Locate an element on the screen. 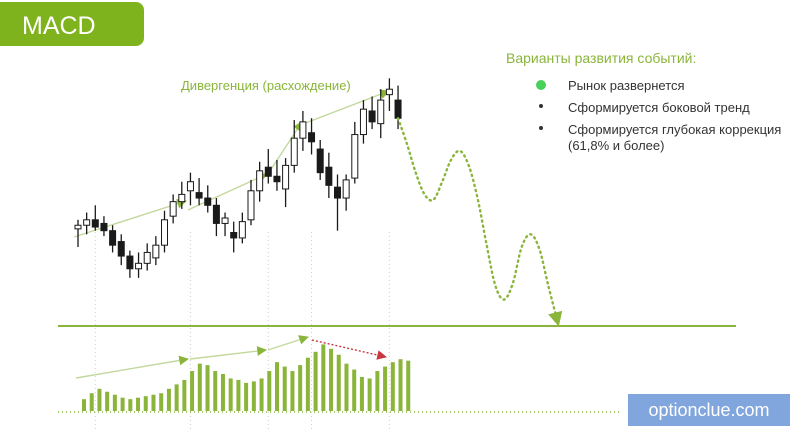  projection-path is located at coordinates (479, 222).